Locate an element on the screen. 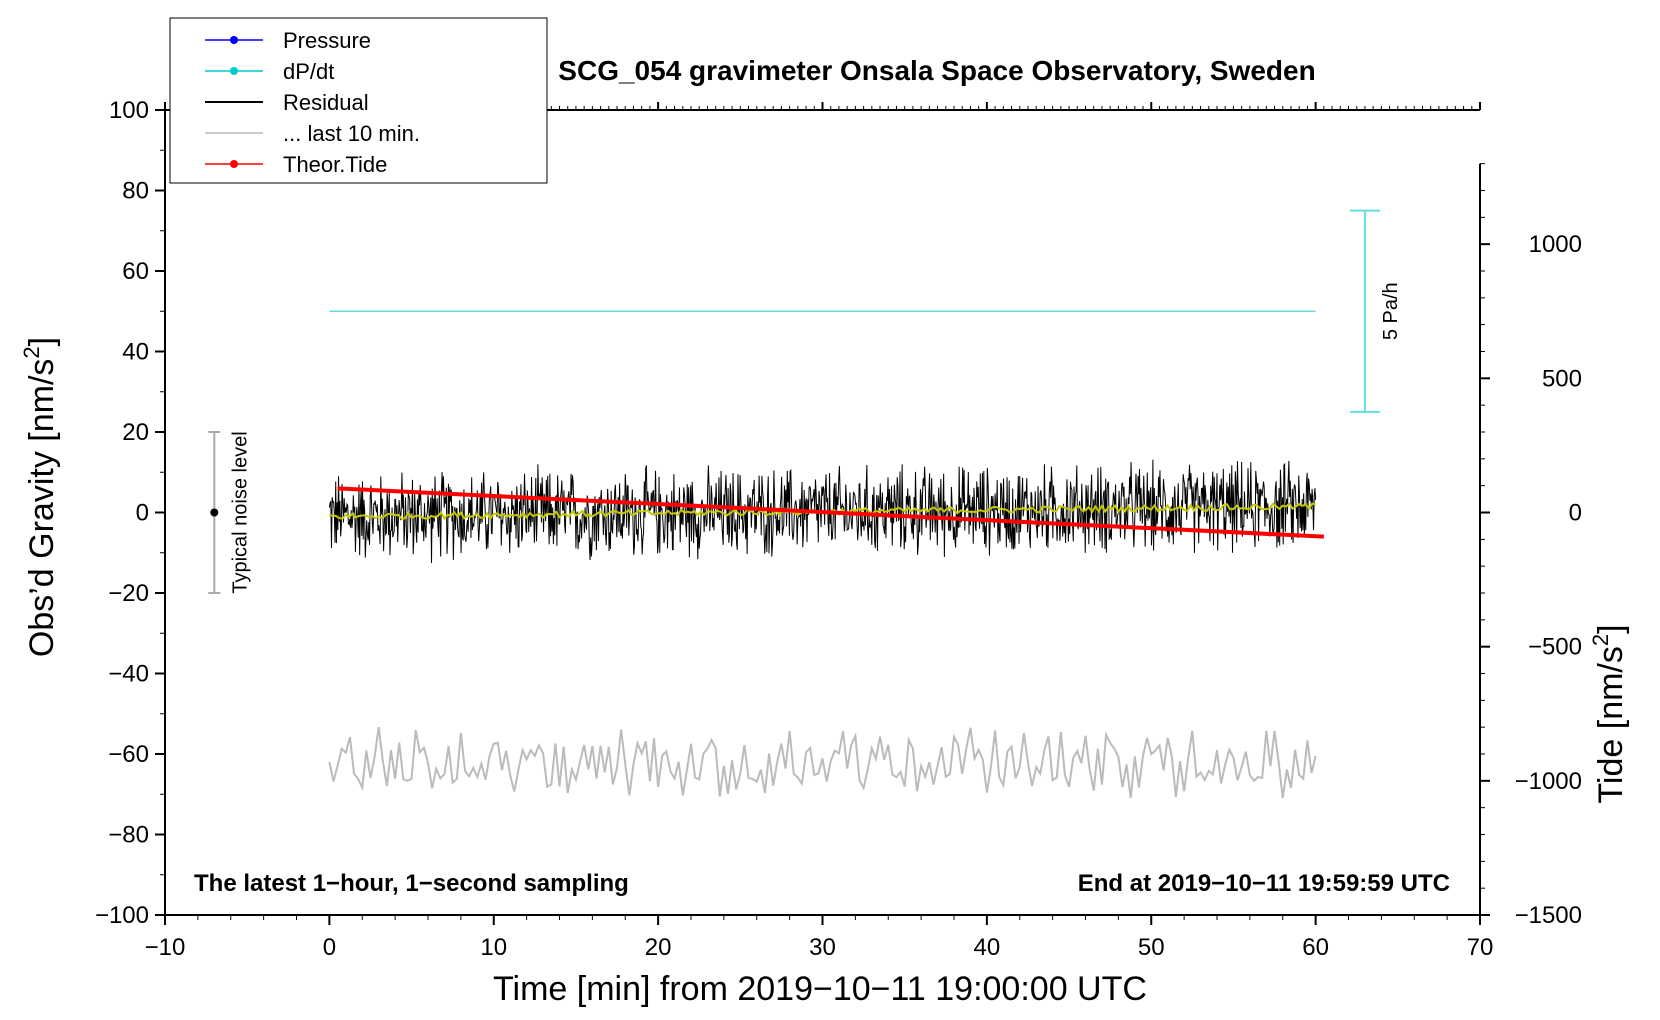 Image resolution: width=1660 pixels, height=1020 pixels. x-tick-label: 70 is located at coordinates (1480, 947).